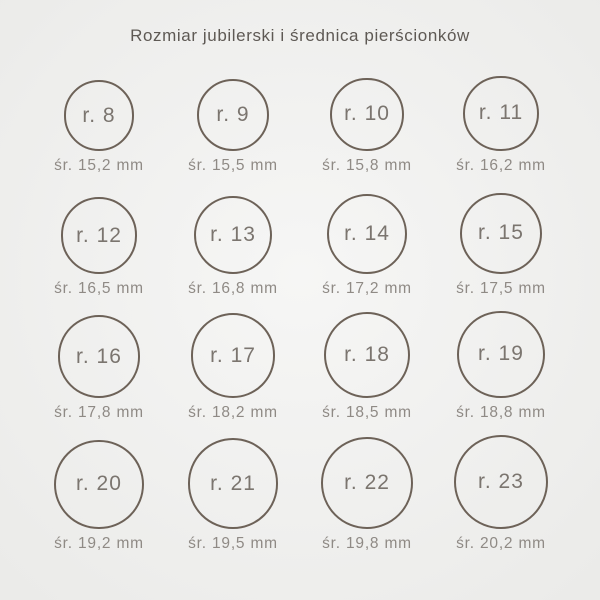 This screenshot has height=600, width=600. I want to click on ring-size-label: r. 17, so click(233, 355).